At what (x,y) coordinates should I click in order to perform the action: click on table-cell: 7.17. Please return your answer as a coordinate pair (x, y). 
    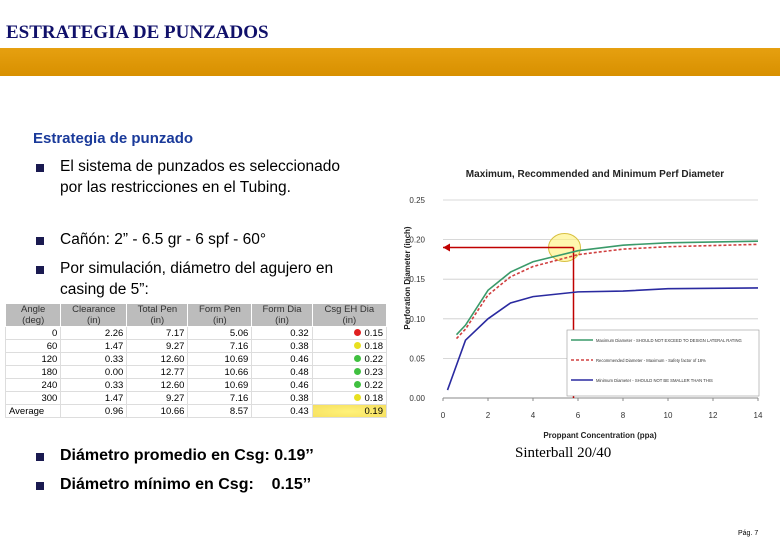
    Looking at the image, I should click on (157, 333).